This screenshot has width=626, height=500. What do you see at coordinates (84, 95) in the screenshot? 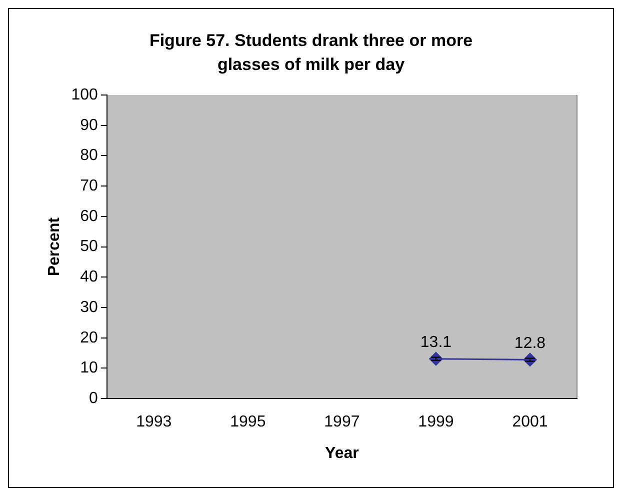
I see `y-tick-label: 100` at bounding box center [84, 95].